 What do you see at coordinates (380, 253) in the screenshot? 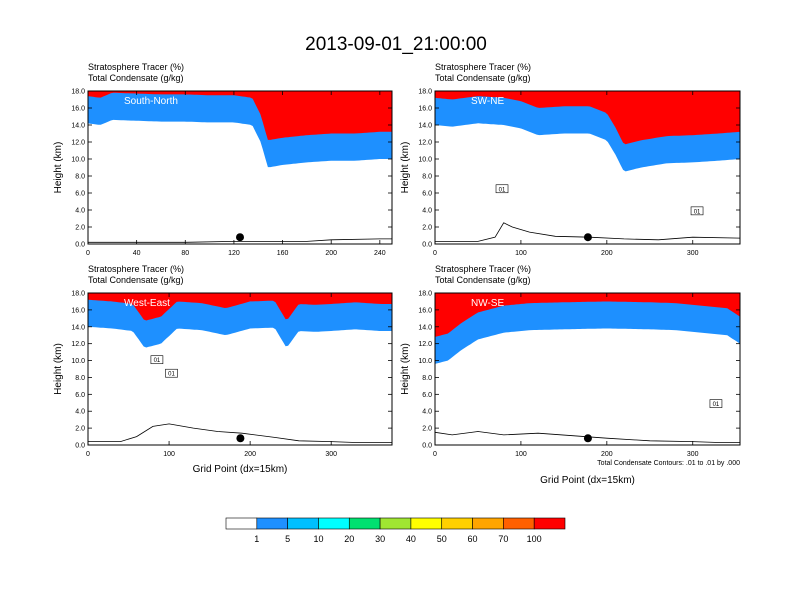
I see `x-tick-label: 240` at bounding box center [380, 253].